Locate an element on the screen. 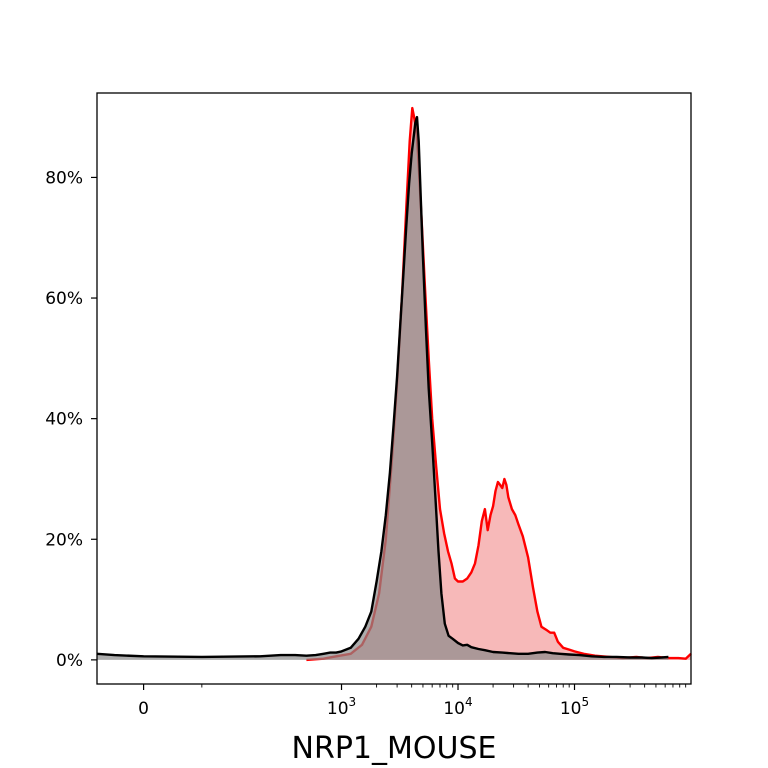 Image resolution: width=768 pixels, height=768 pixels. y-tick-label: 0% is located at coordinates (69, 661).